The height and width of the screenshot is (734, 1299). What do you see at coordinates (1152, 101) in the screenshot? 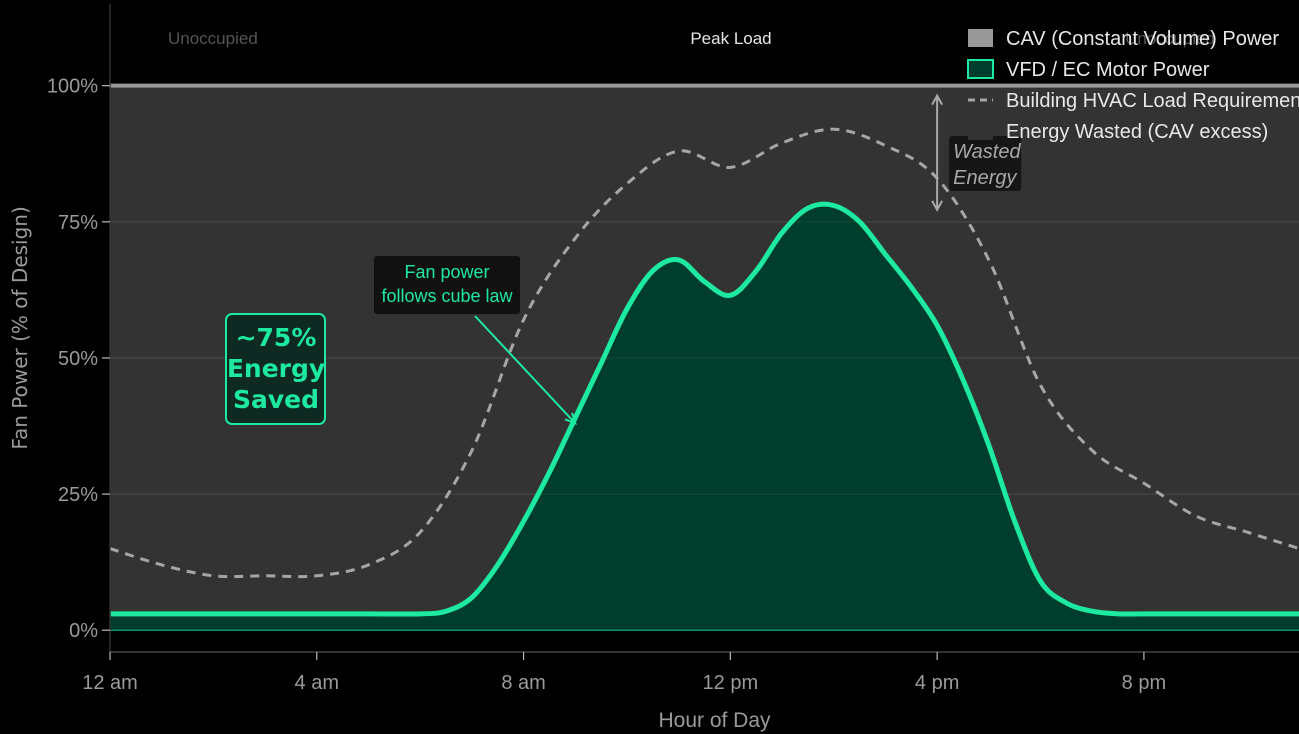
I see `legend-label: Building HVAC Load Requirement` at bounding box center [1152, 101].